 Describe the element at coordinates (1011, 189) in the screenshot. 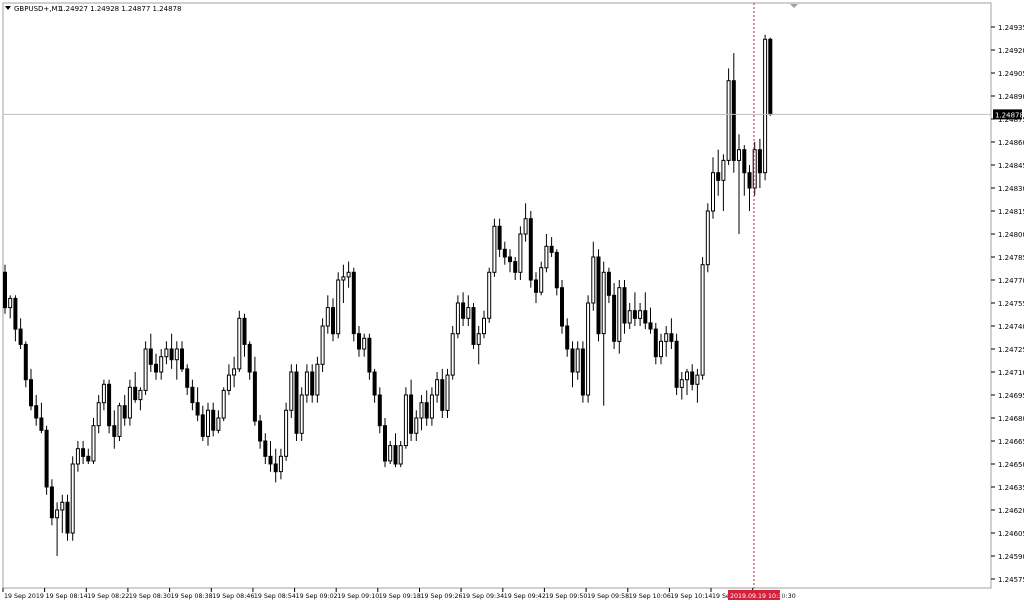

I see `price-tick-label: 1.24830` at that location.